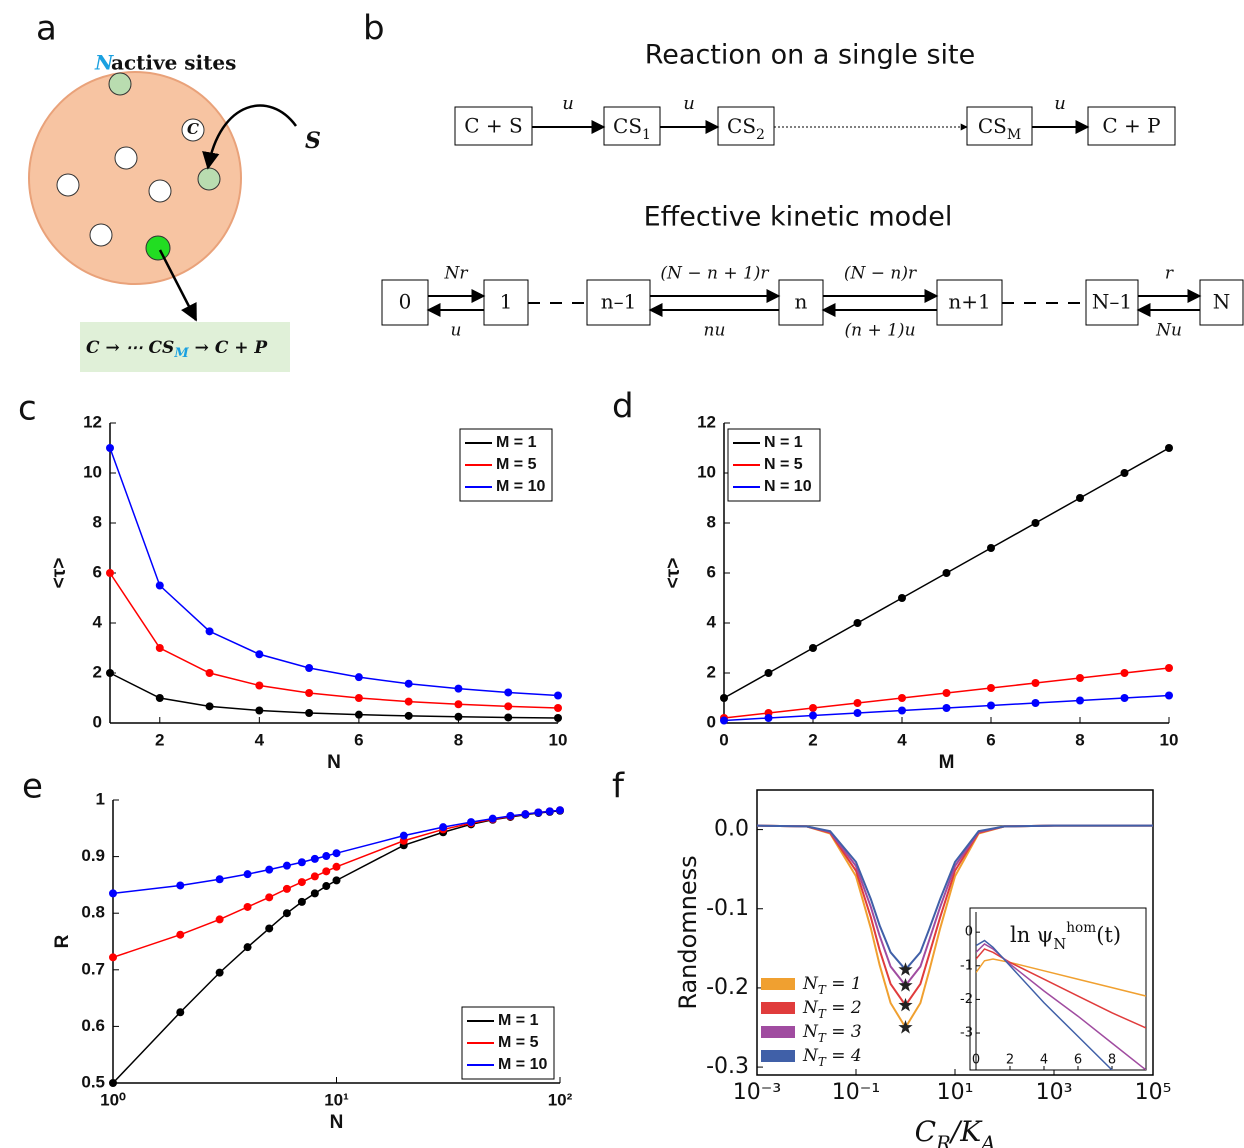 Image resolution: width=1244 pixels, height=1148 pixels. Describe the element at coordinates (688, 932) in the screenshot. I see `y-axis-label: Randomness` at that location.